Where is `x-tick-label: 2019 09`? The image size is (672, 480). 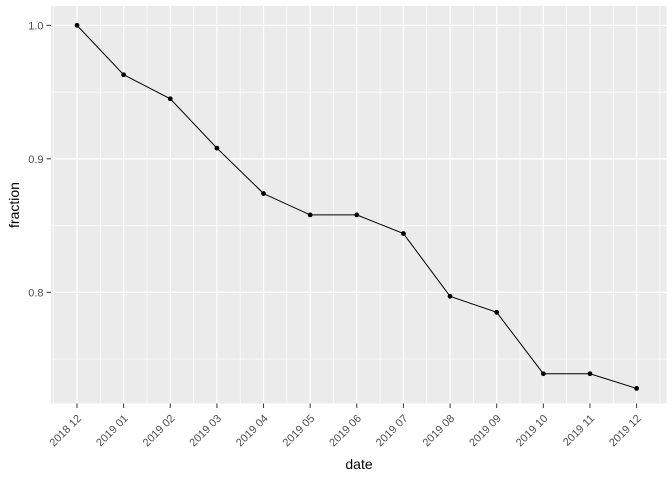 x-tick-label: 2019 09 is located at coordinates (485, 431).